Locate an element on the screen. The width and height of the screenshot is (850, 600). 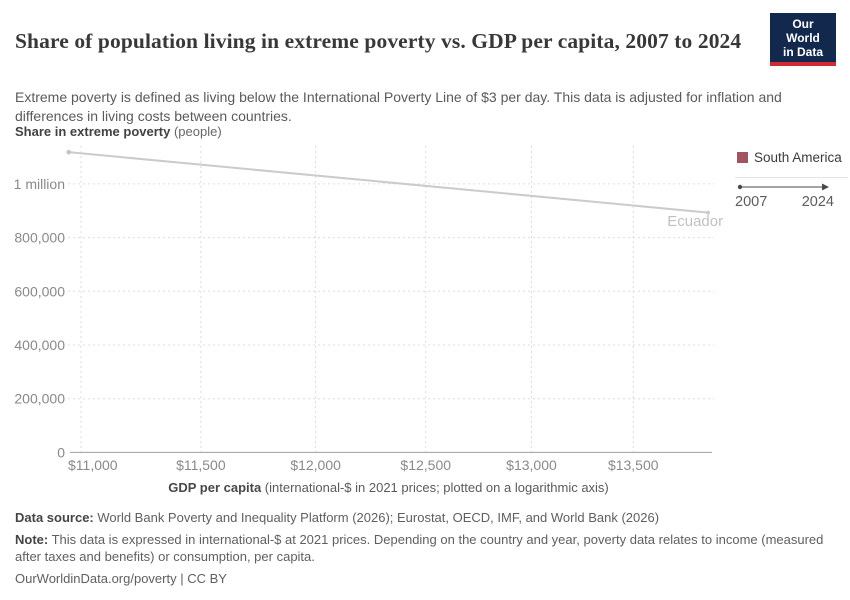
series-layer: Ecuador is located at coordinates (394, 189).